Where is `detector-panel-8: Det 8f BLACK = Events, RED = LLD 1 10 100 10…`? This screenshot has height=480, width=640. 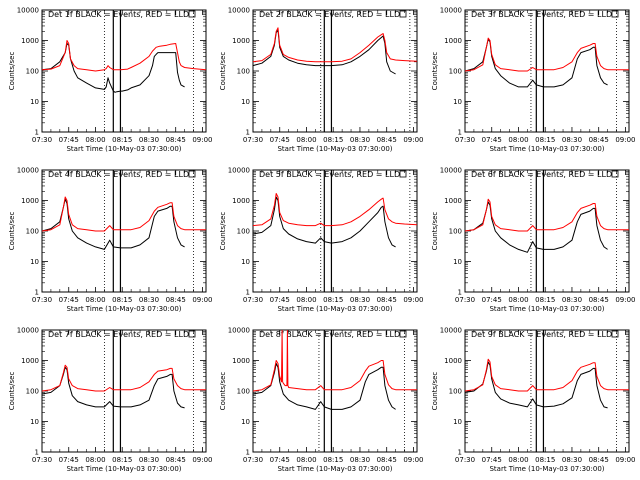 detector-panel-8: Det 8f BLACK = Events, RED = LLD 1 10 100 10… is located at coordinates (321, 400).